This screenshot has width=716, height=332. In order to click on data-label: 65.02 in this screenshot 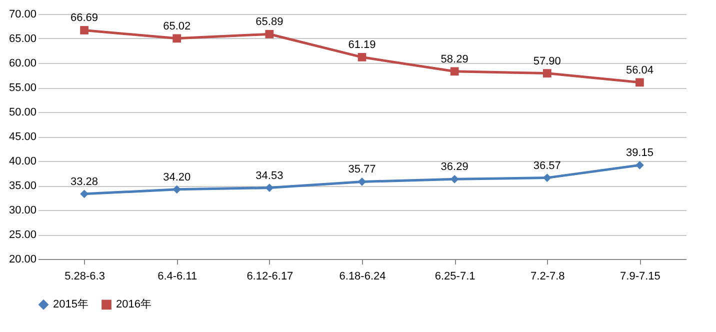, I will do `click(177, 26)`.